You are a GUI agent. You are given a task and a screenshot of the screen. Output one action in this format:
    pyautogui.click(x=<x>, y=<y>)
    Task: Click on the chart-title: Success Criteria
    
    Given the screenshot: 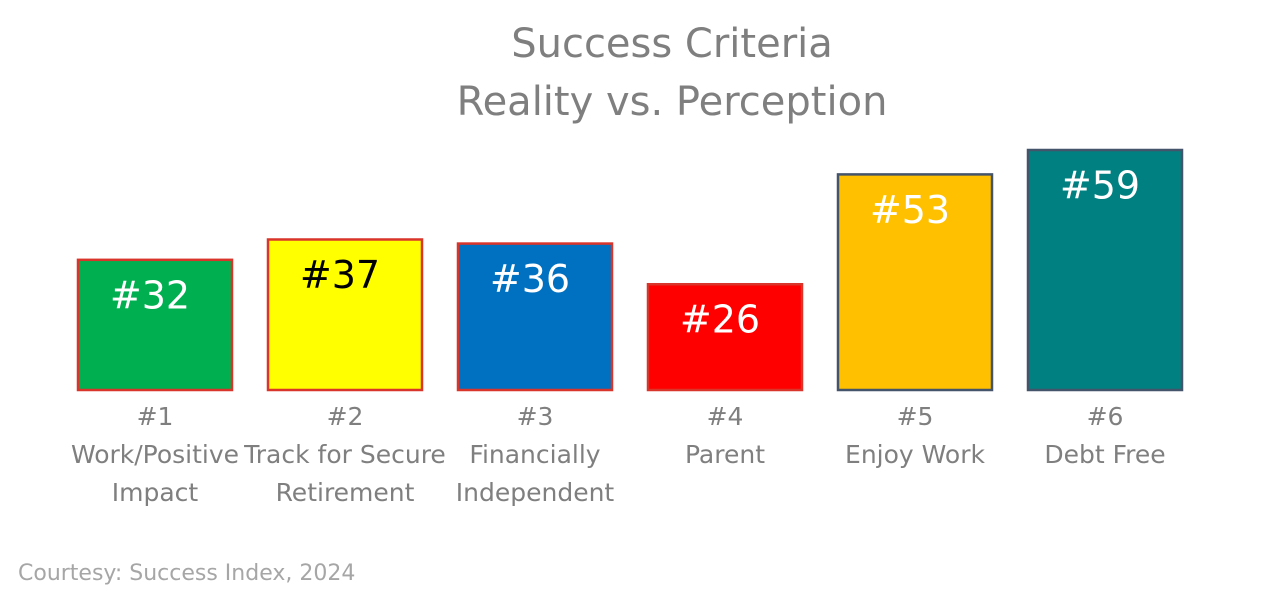 What is the action you would take?
    pyautogui.click(x=672, y=44)
    